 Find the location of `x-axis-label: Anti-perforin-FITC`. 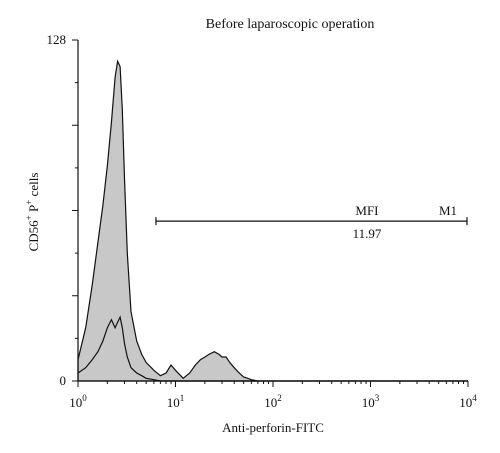

x-axis-label: Anti-perforin-FITC is located at coordinates (273, 427).